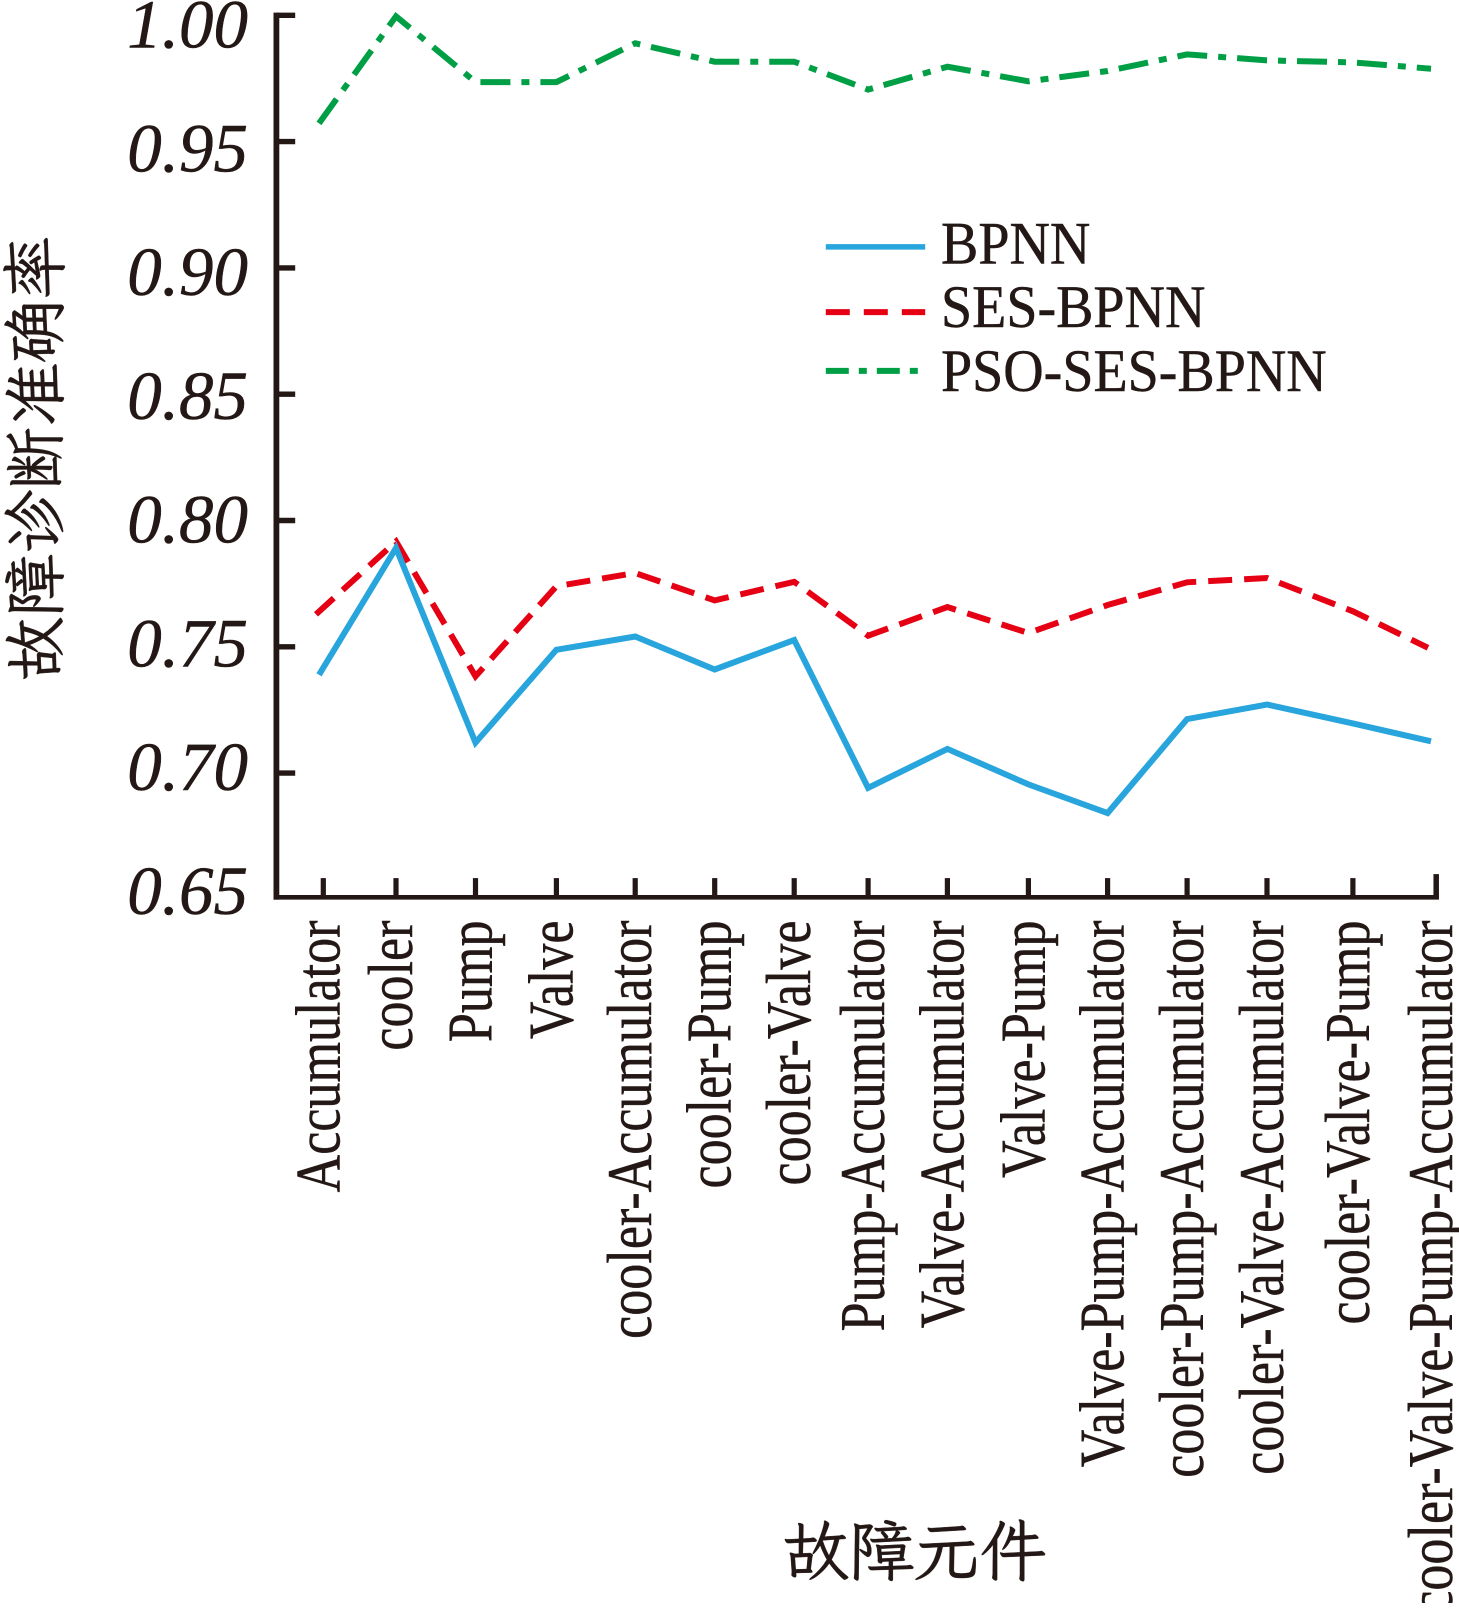 This screenshot has height=1608, width=1459. What do you see at coordinates (862, 1126) in the screenshot?
I see `svg-text: Pump-Accumulator` at bounding box center [862, 1126].